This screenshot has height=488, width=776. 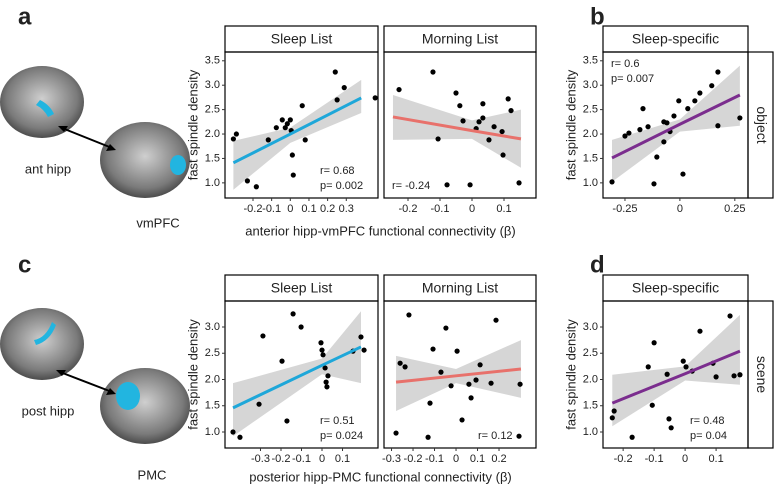 I want to click on x-tick-label: -0.25, so click(x=624, y=209).